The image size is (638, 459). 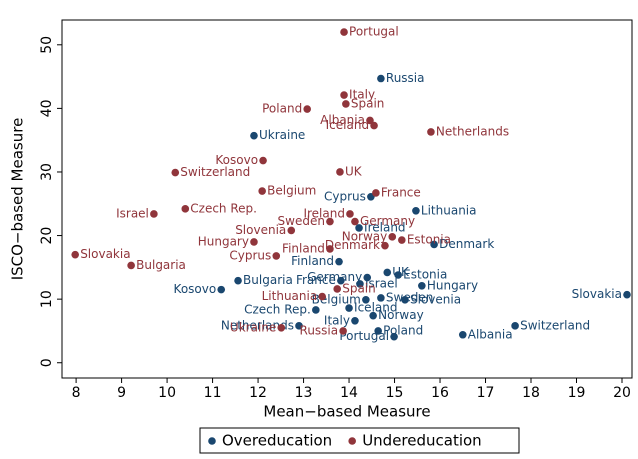 I want to click on x-tick-label: 13, so click(x=304, y=393).